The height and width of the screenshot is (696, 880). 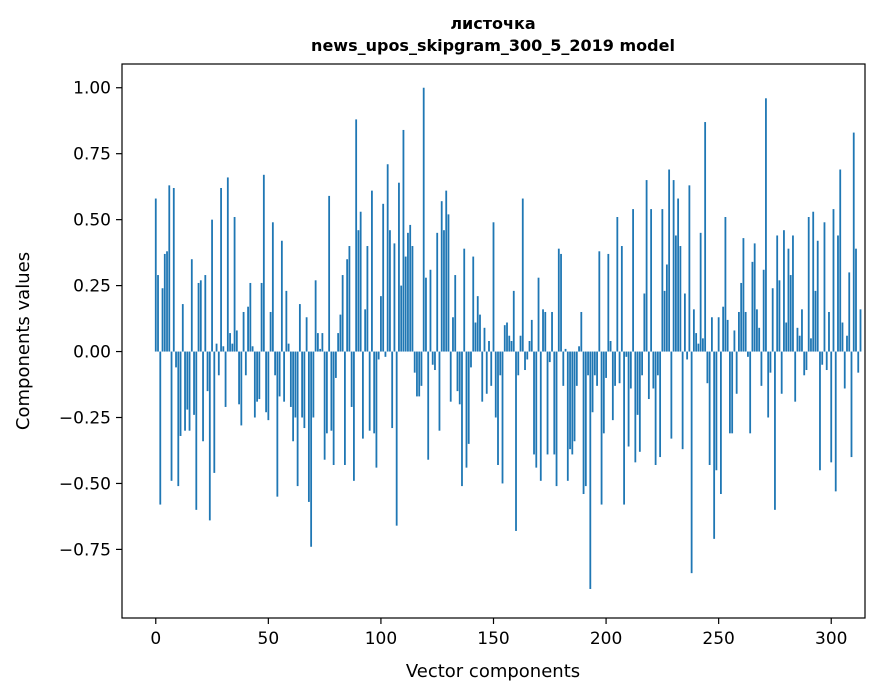 I want to click on x-axis: 0 50 100 150 200 250 300, so click(x=498, y=633).